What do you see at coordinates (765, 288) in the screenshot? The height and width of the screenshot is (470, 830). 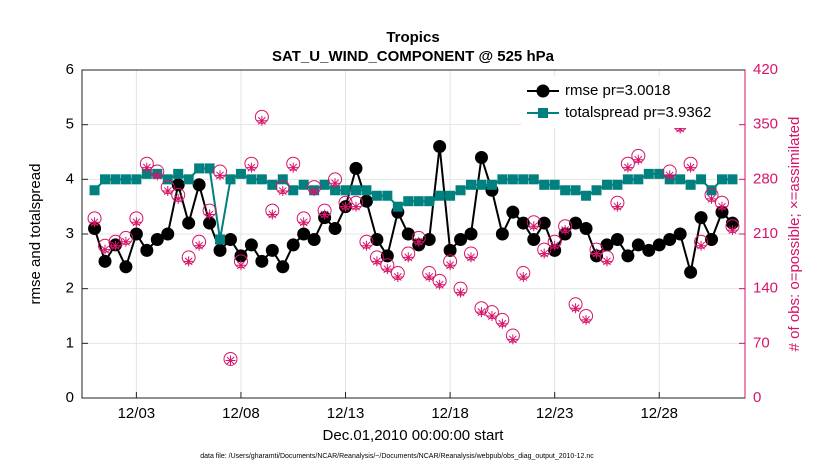 I see `y2-tick-label: 140` at bounding box center [765, 288].